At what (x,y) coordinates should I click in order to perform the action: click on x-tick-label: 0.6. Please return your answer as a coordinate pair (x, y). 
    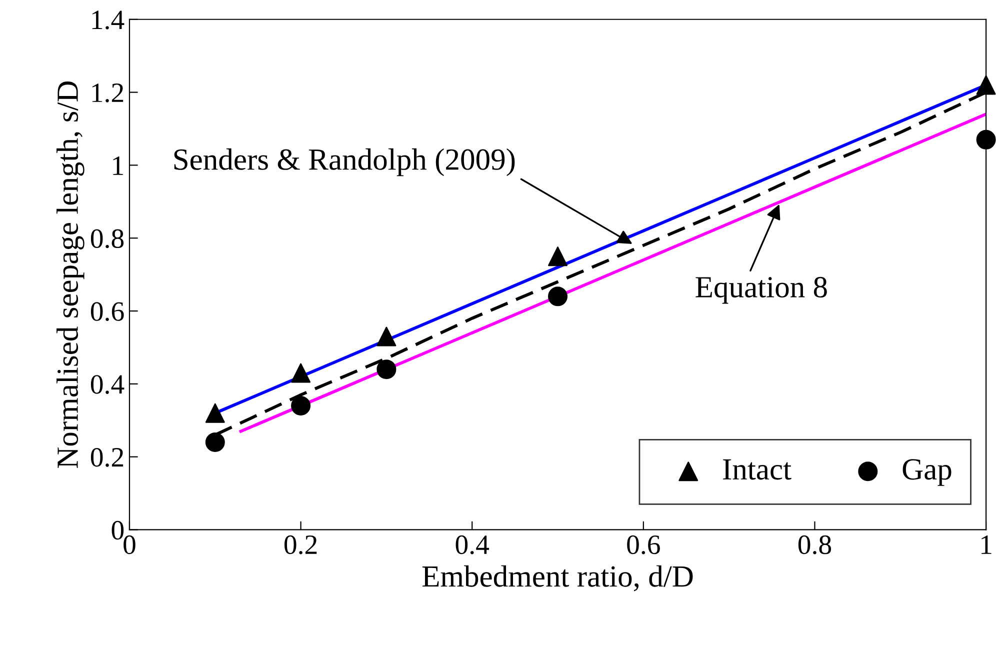
    Looking at the image, I should click on (643, 544).